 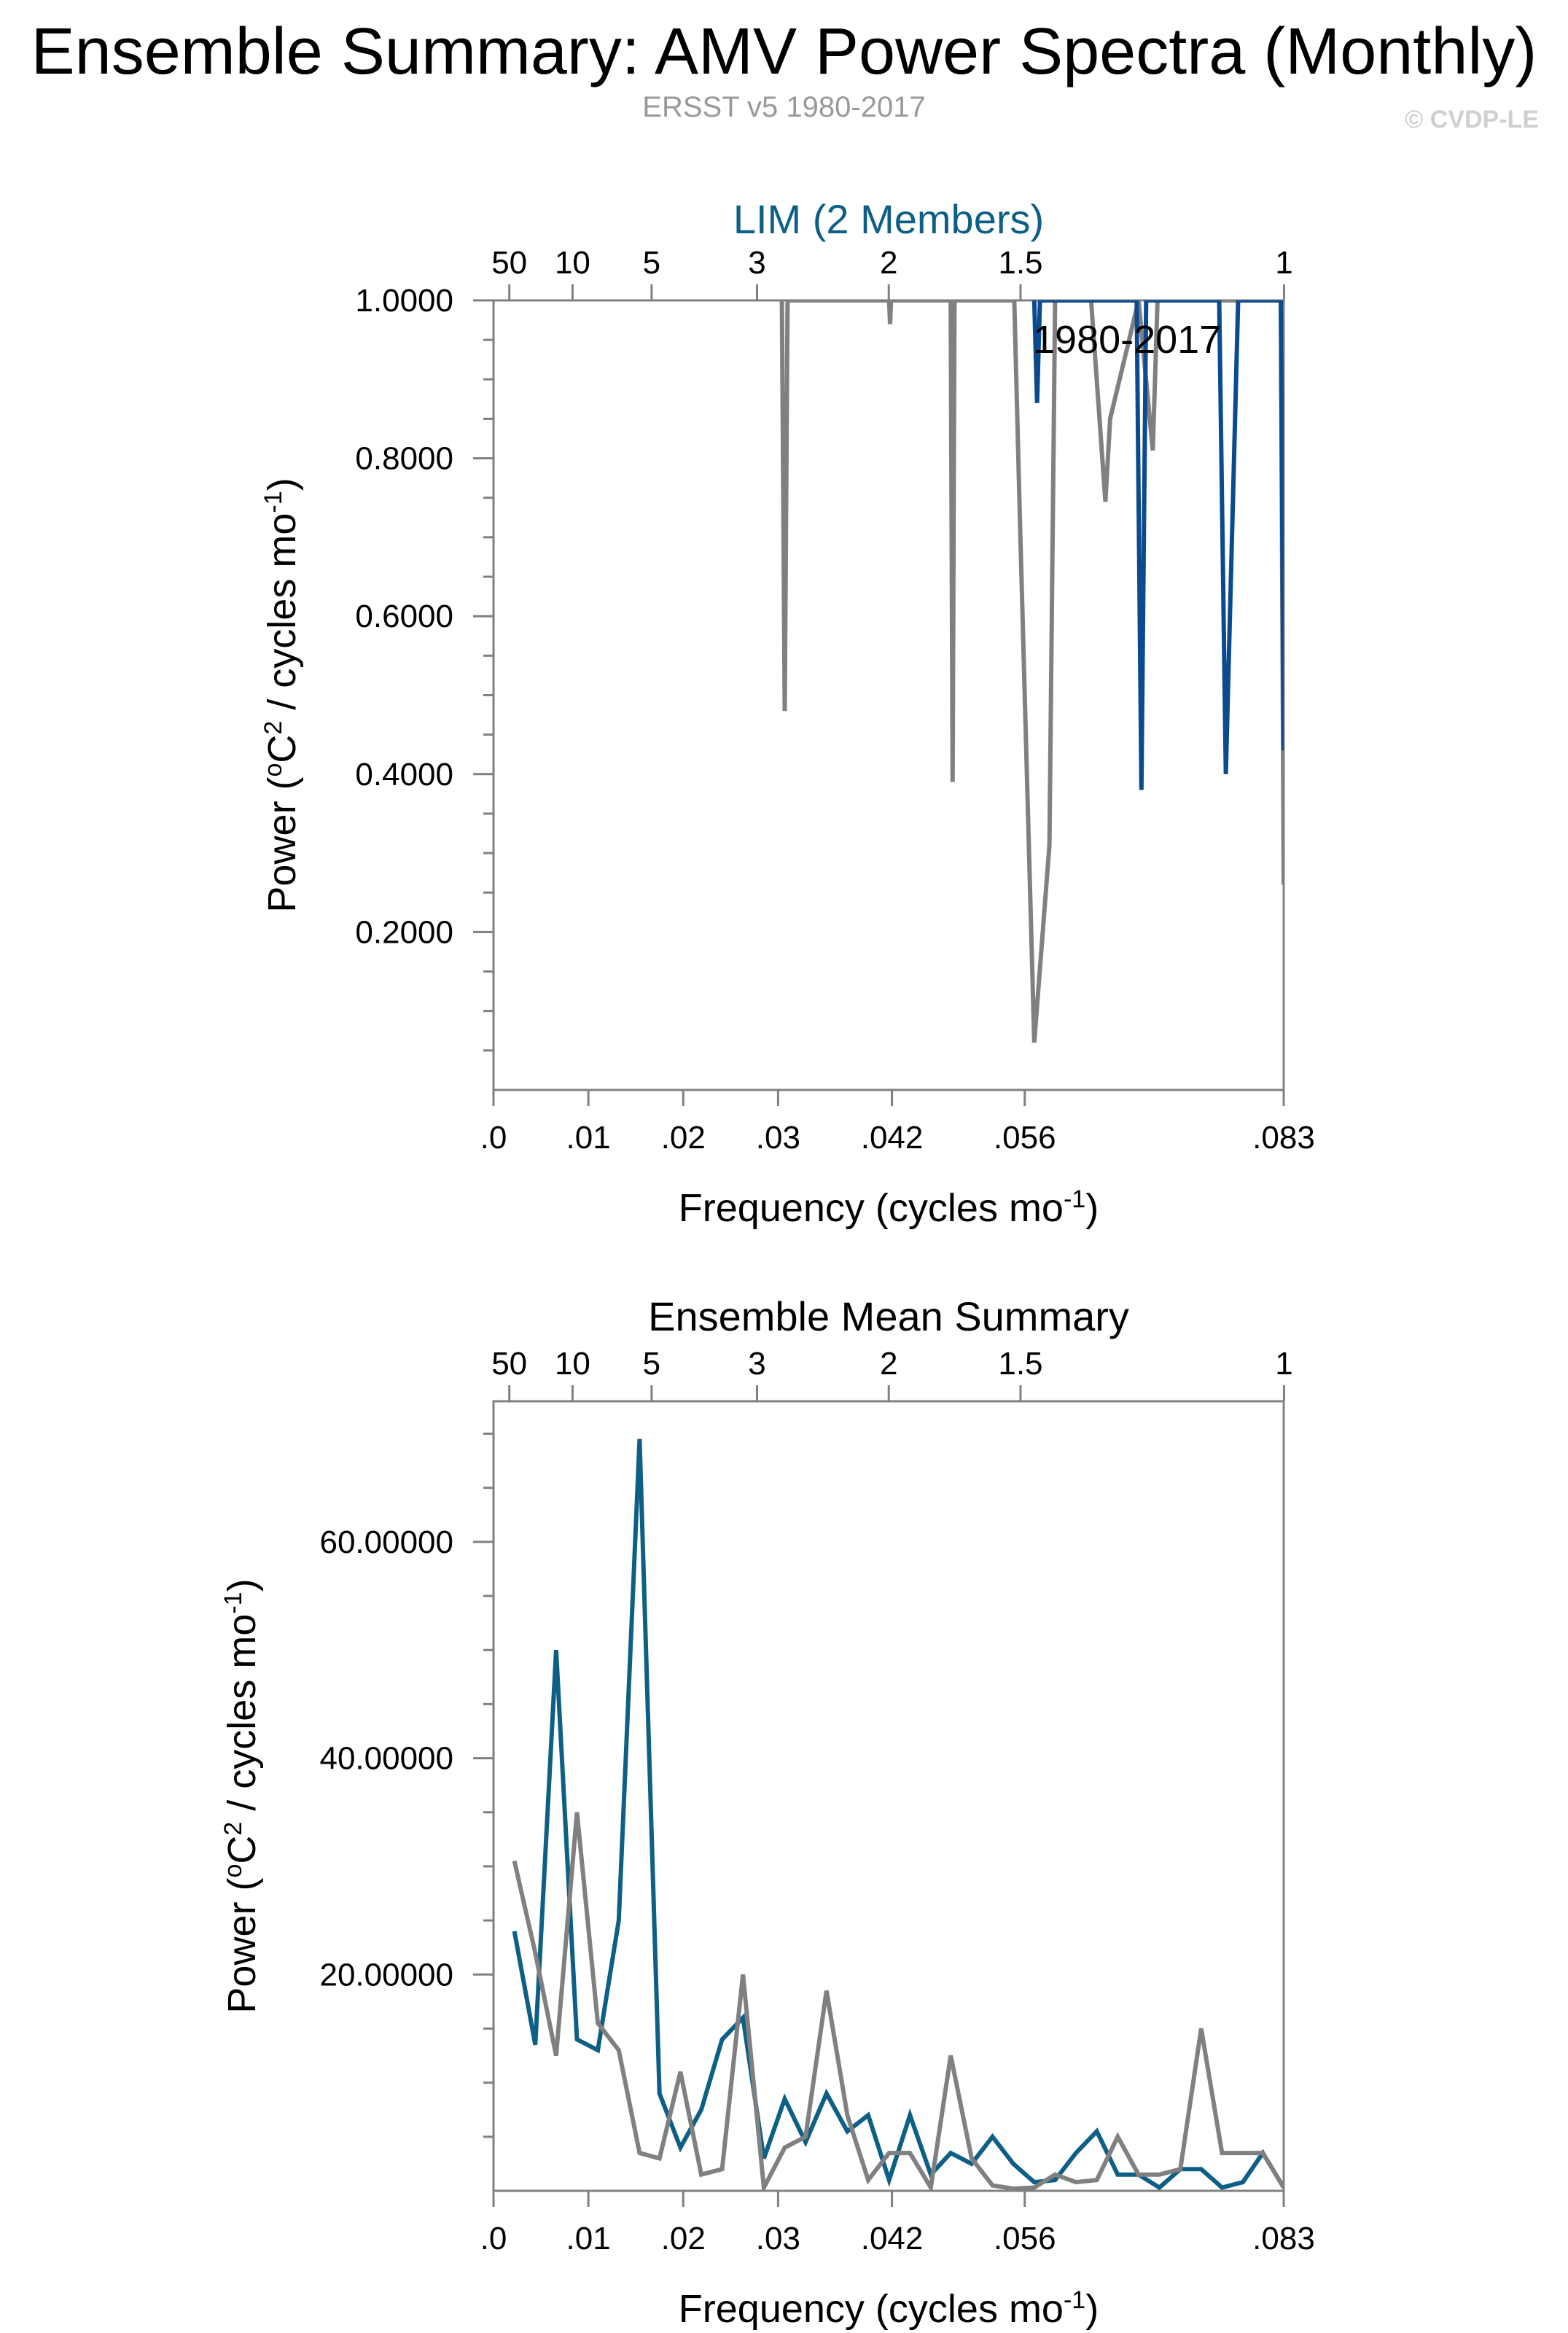 I want to click on y-tick-label: 20.00000, so click(x=386, y=1975).